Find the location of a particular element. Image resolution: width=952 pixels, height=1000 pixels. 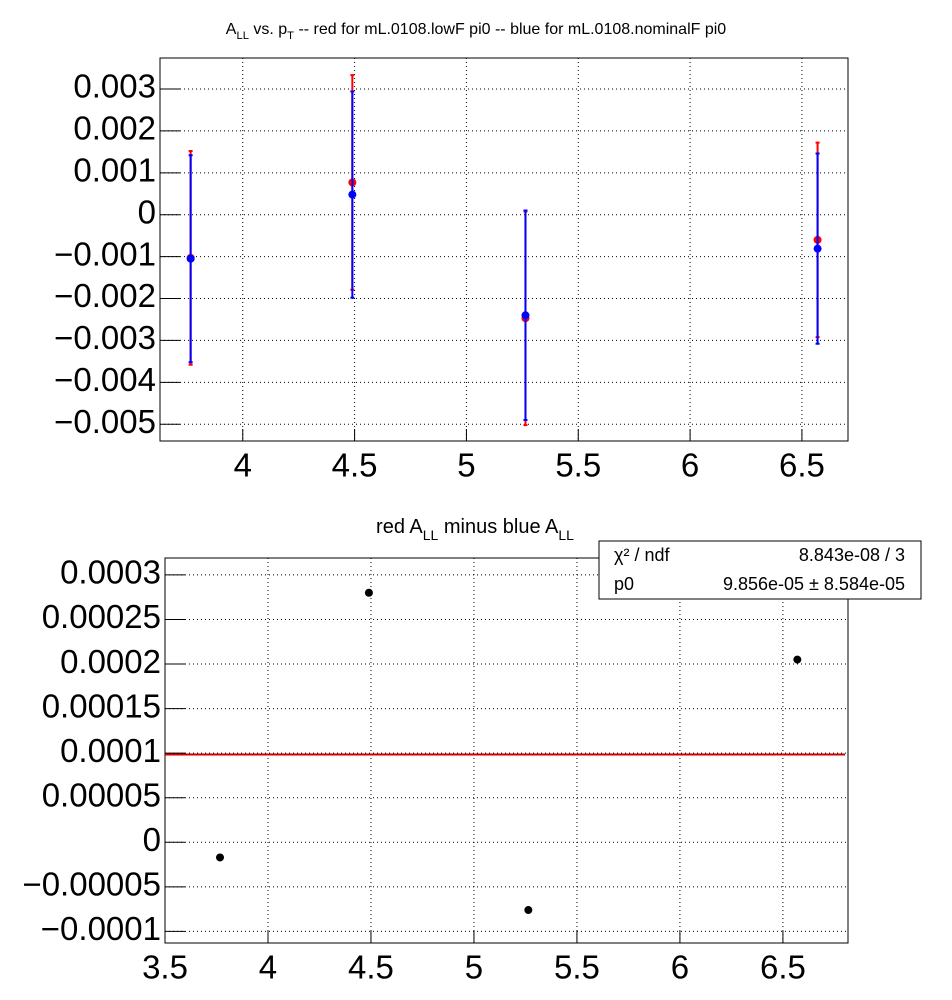

y-tick-label: −0.004 is located at coordinates (105, 379).